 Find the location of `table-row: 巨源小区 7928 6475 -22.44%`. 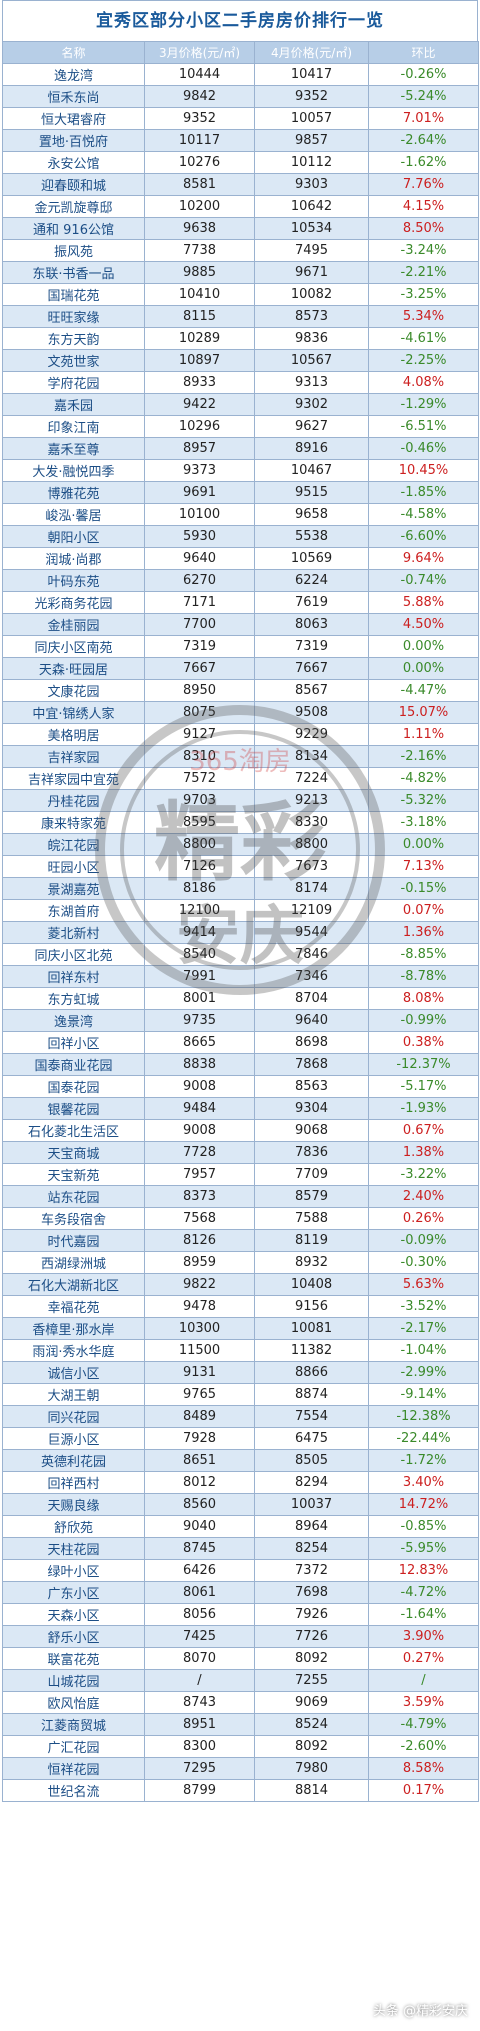

table-row: 巨源小区 7928 6475 -22.44% is located at coordinates (240, 1438).